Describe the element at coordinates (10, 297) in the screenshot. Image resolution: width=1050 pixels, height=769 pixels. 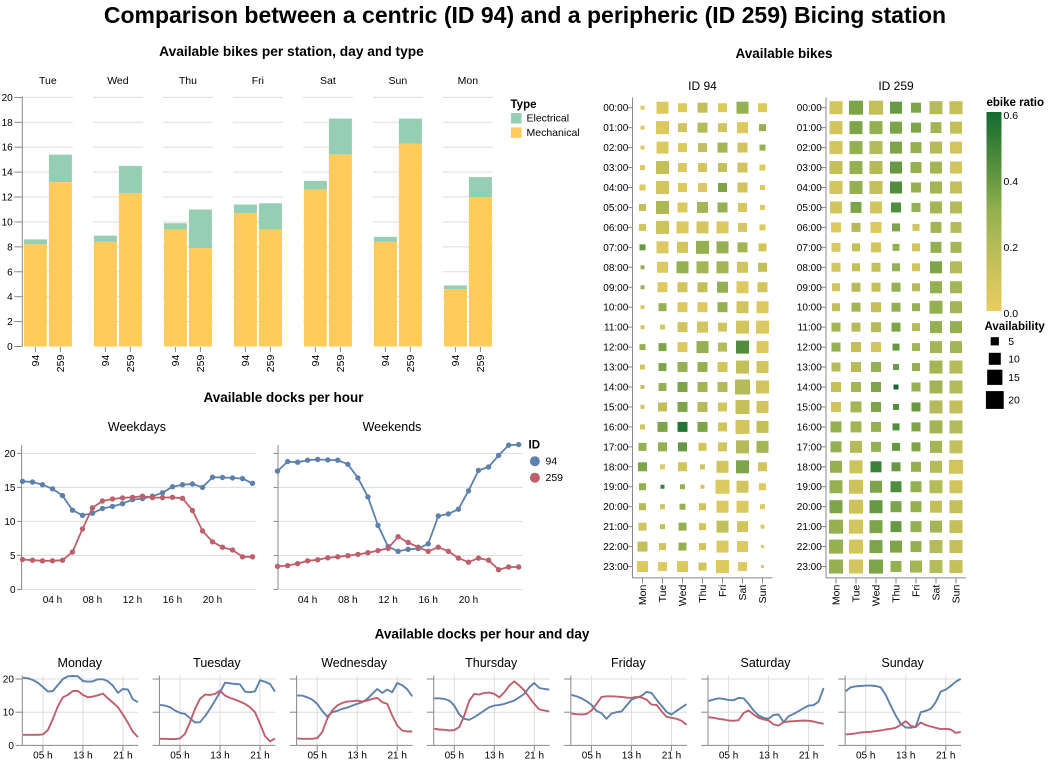
I see `svg-text: 4` at that location.